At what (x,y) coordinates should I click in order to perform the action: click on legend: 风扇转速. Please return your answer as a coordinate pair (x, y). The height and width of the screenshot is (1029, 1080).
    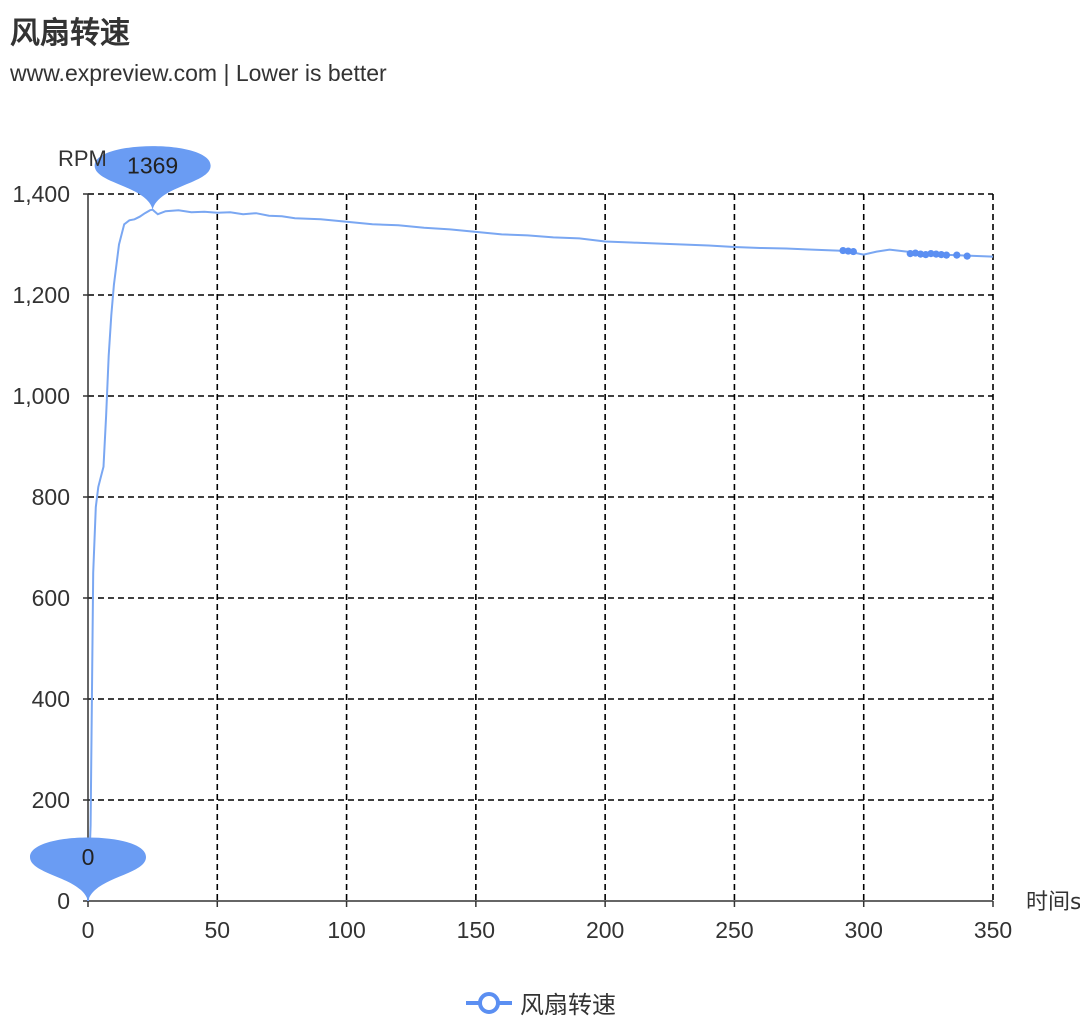
    Looking at the image, I should click on (540, 1002).